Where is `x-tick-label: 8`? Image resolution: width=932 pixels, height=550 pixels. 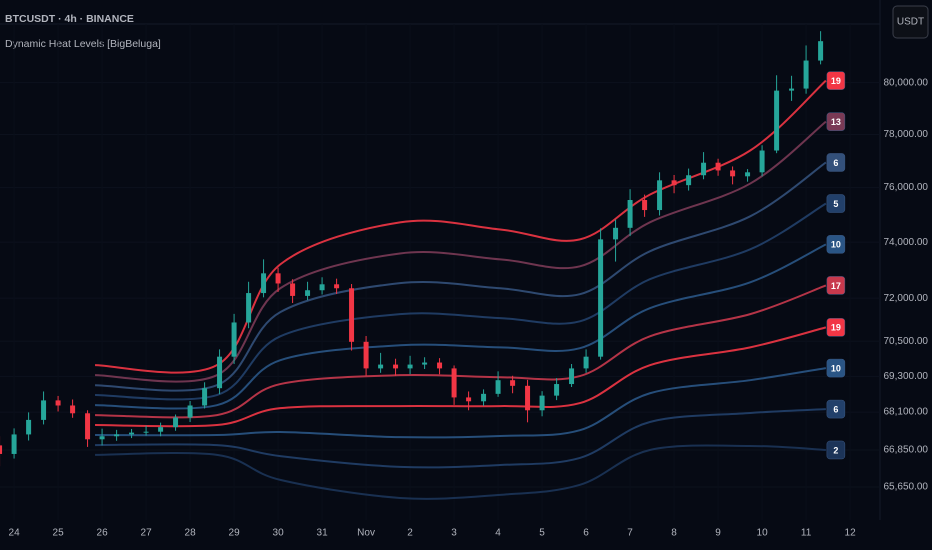
x-tick-label: 8 is located at coordinates (674, 533).